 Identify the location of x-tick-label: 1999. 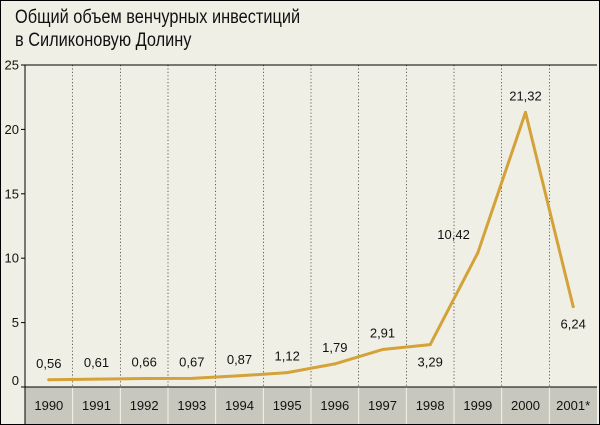
(477, 405).